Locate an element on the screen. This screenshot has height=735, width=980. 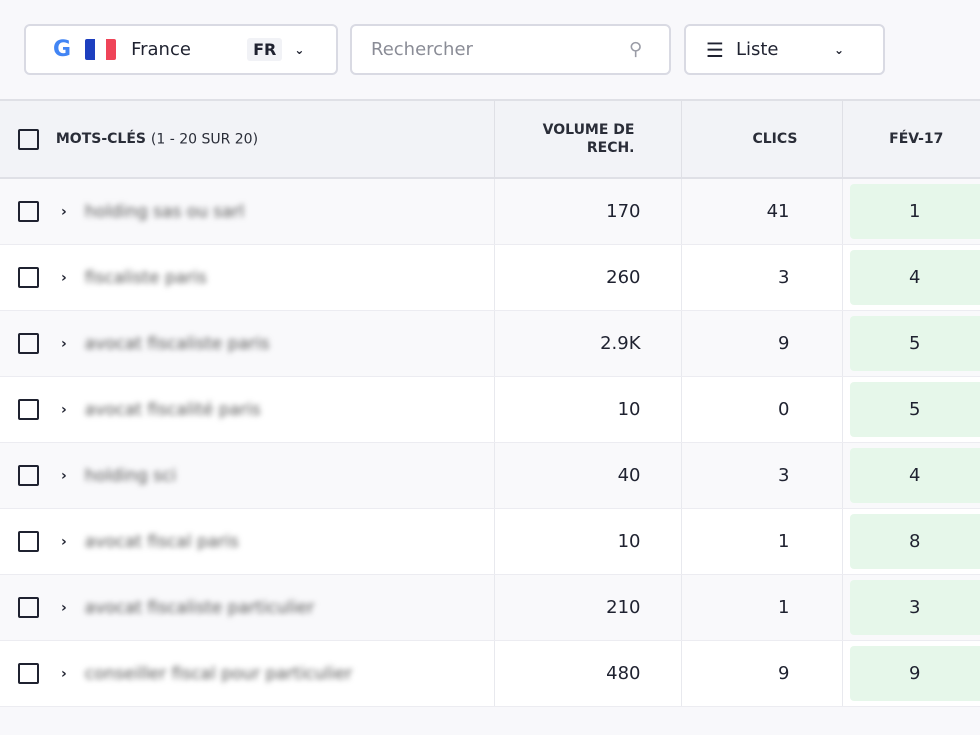
keyword-cell: › avocat fiscal paris is located at coordinates (247, 541).